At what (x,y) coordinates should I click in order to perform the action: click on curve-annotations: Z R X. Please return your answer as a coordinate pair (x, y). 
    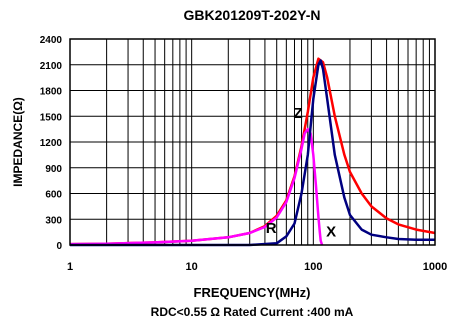
    Looking at the image, I should click on (301, 172).